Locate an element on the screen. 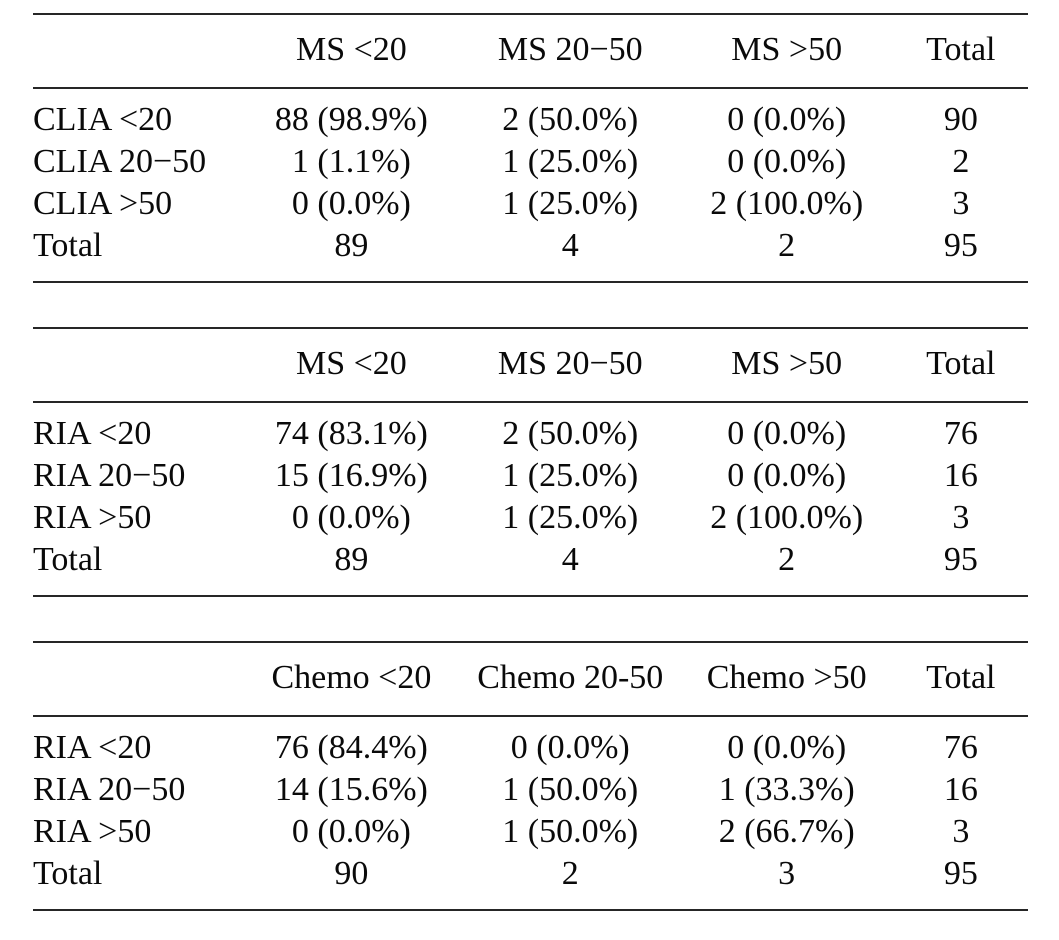 The height and width of the screenshot is (940, 1059). row-label: CLIA <20 is located at coordinates (103, 119).